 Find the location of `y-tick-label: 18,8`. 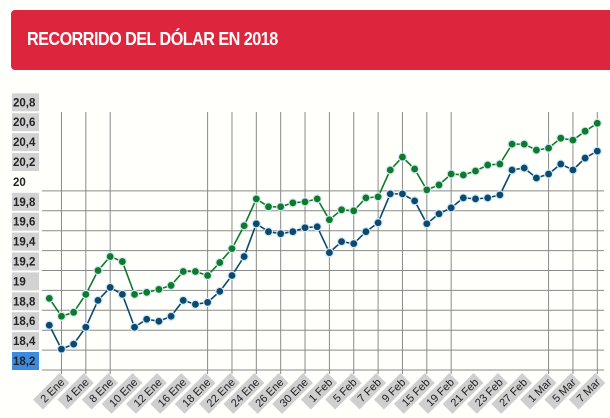

y-tick-label: 18,8 is located at coordinates (24, 302).